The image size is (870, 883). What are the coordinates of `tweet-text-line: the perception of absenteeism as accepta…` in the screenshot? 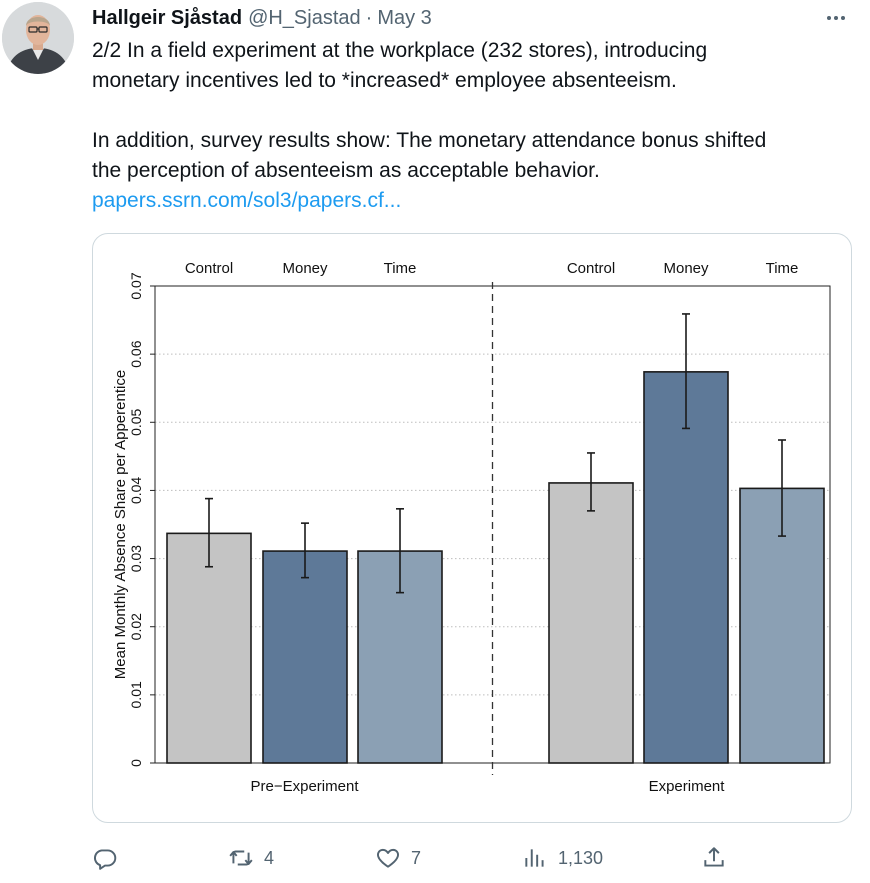 It's located at (346, 170).